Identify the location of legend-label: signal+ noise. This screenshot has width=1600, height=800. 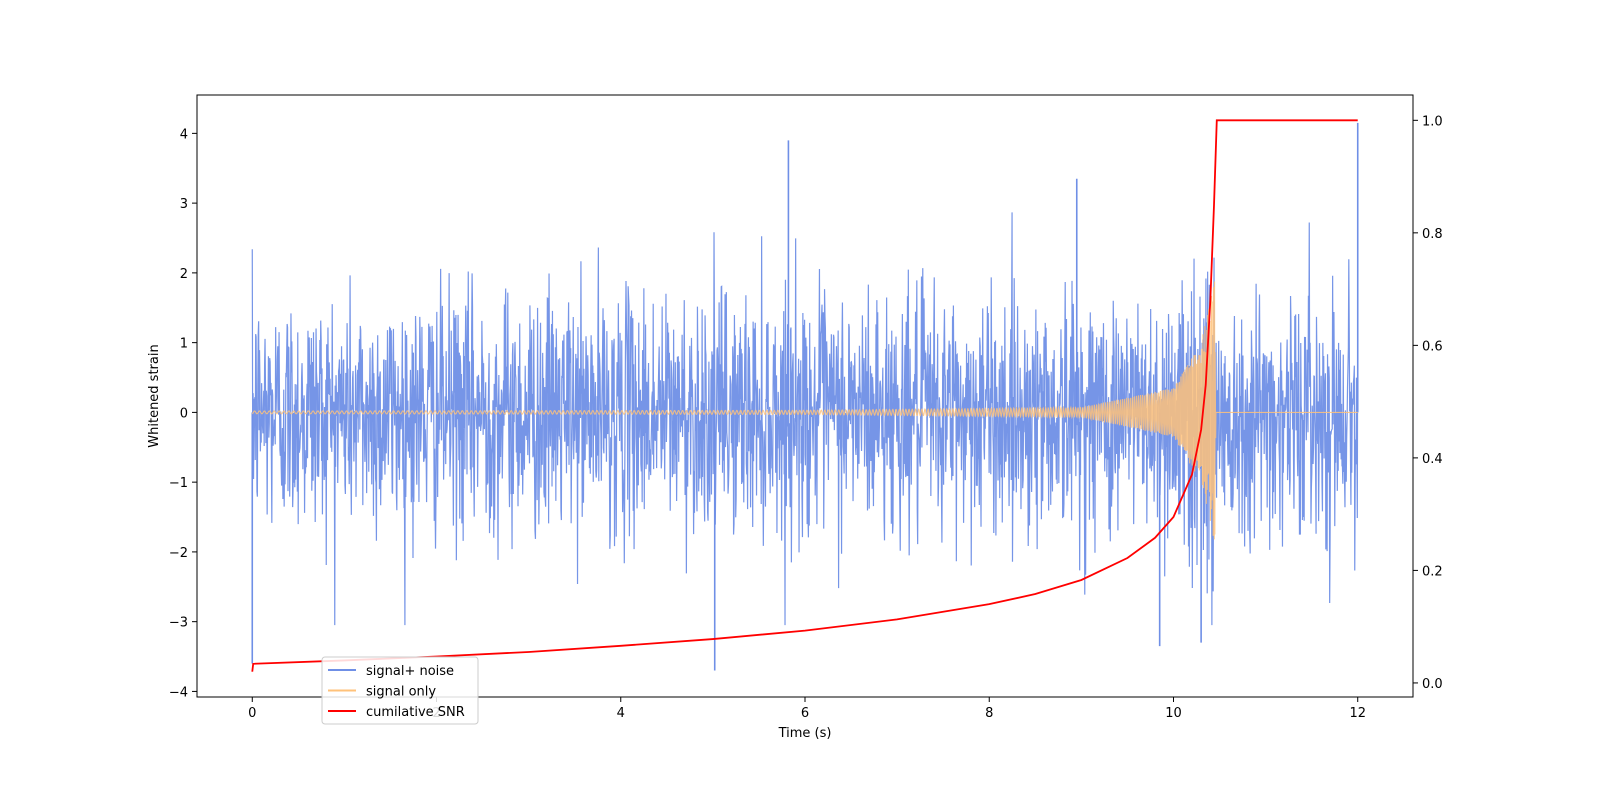
(410, 671).